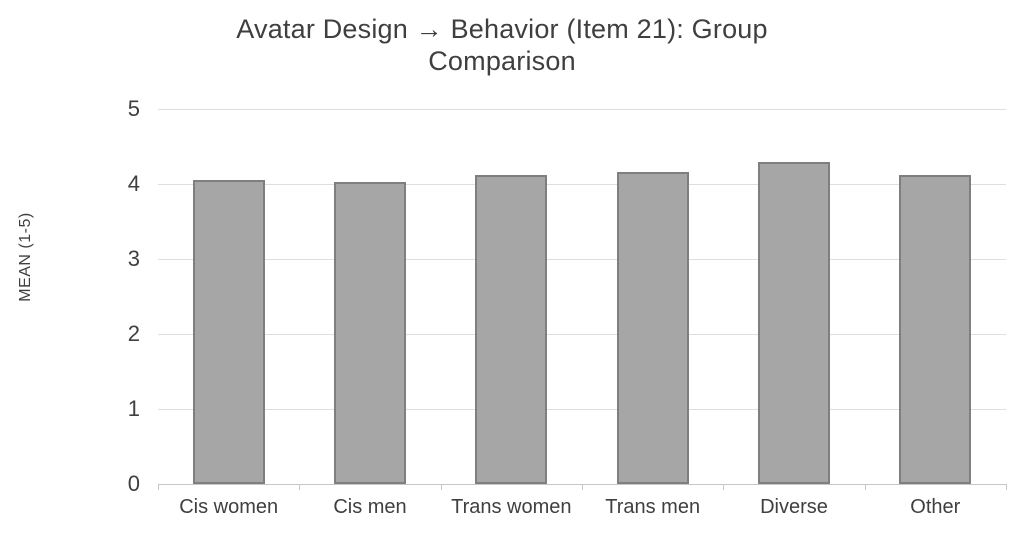  Describe the element at coordinates (370, 507) in the screenshot. I see `x-category-label: Cis men` at that location.